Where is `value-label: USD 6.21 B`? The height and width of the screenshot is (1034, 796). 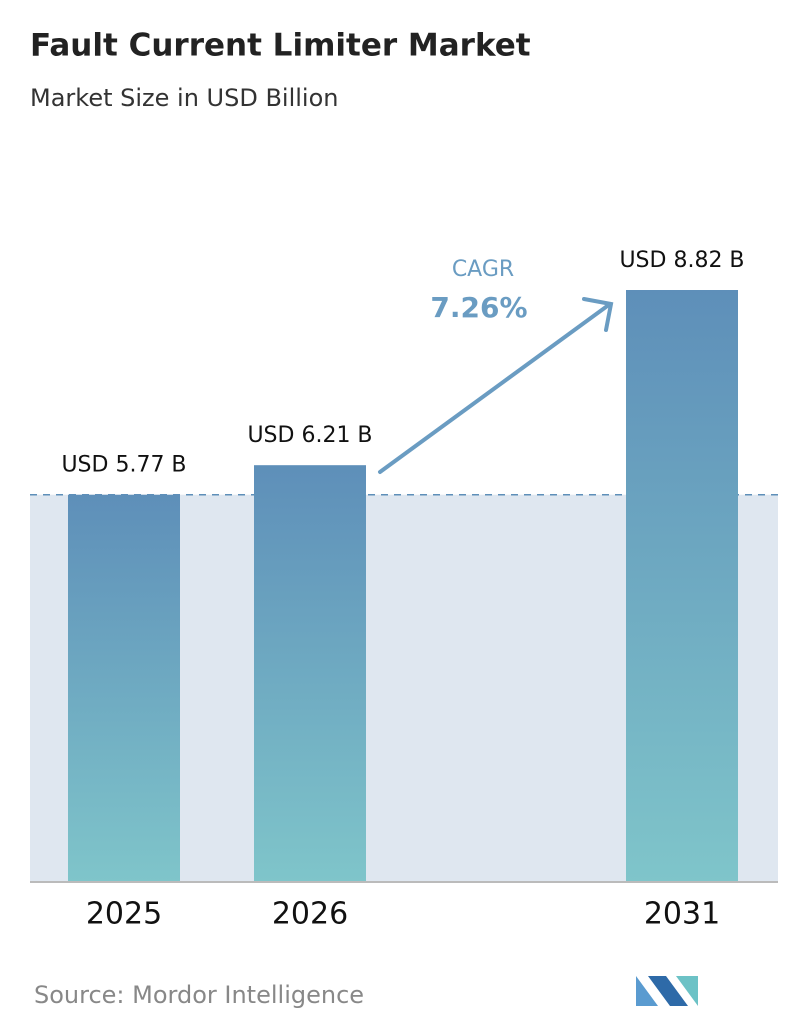 value-label: USD 6.21 B is located at coordinates (309, 435).